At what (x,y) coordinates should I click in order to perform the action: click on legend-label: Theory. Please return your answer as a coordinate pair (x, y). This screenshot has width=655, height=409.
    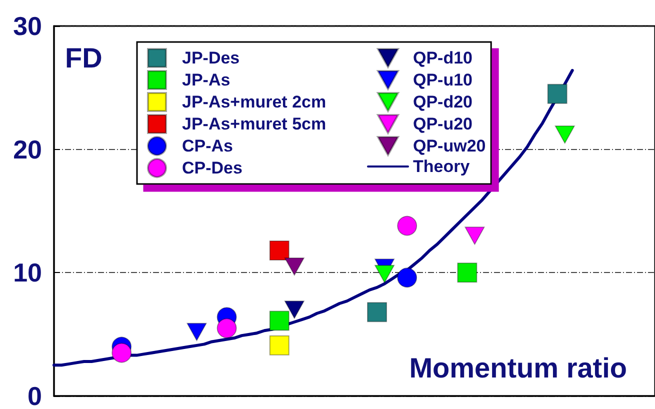
    Looking at the image, I should click on (441, 166).